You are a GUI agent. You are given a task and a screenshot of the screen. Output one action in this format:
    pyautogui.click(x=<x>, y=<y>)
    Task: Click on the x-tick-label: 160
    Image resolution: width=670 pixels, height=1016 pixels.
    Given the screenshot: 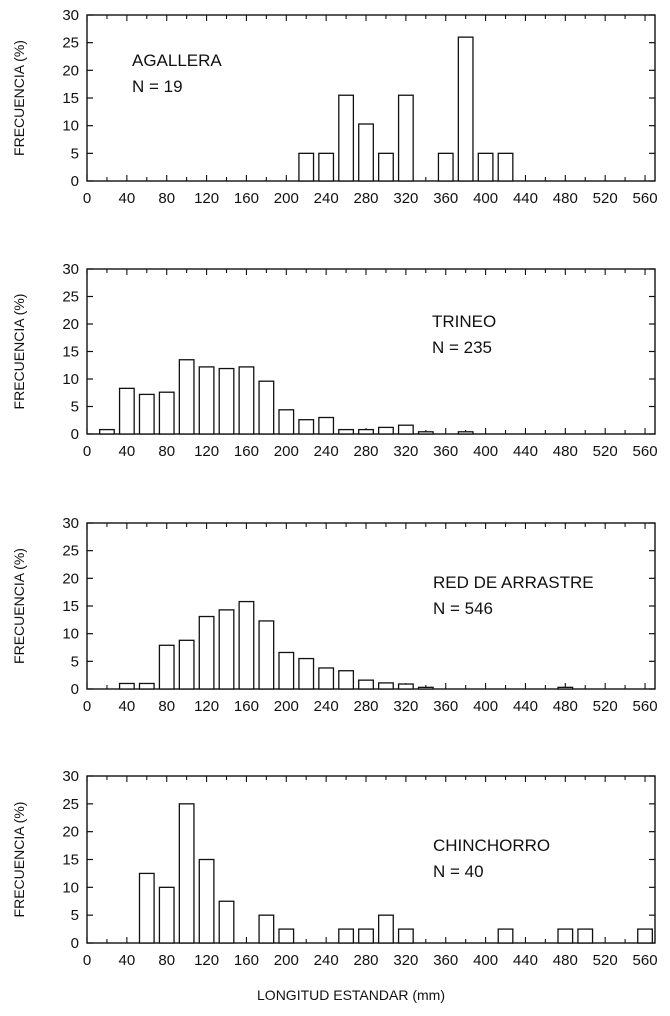 What is the action you would take?
    pyautogui.click(x=246, y=706)
    